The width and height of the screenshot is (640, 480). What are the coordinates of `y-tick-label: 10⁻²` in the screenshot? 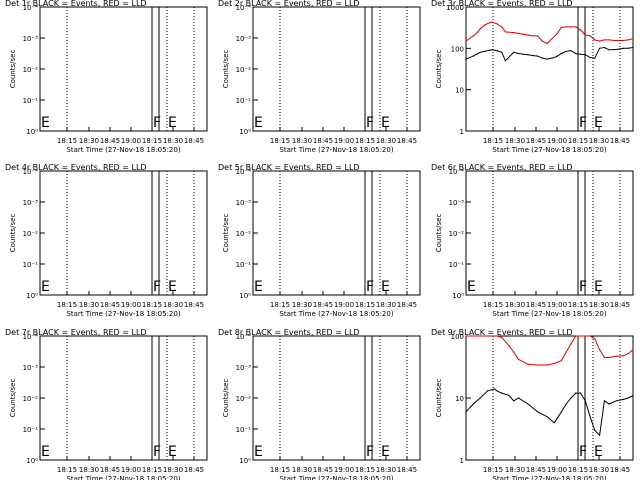 It's located at (31, 70).